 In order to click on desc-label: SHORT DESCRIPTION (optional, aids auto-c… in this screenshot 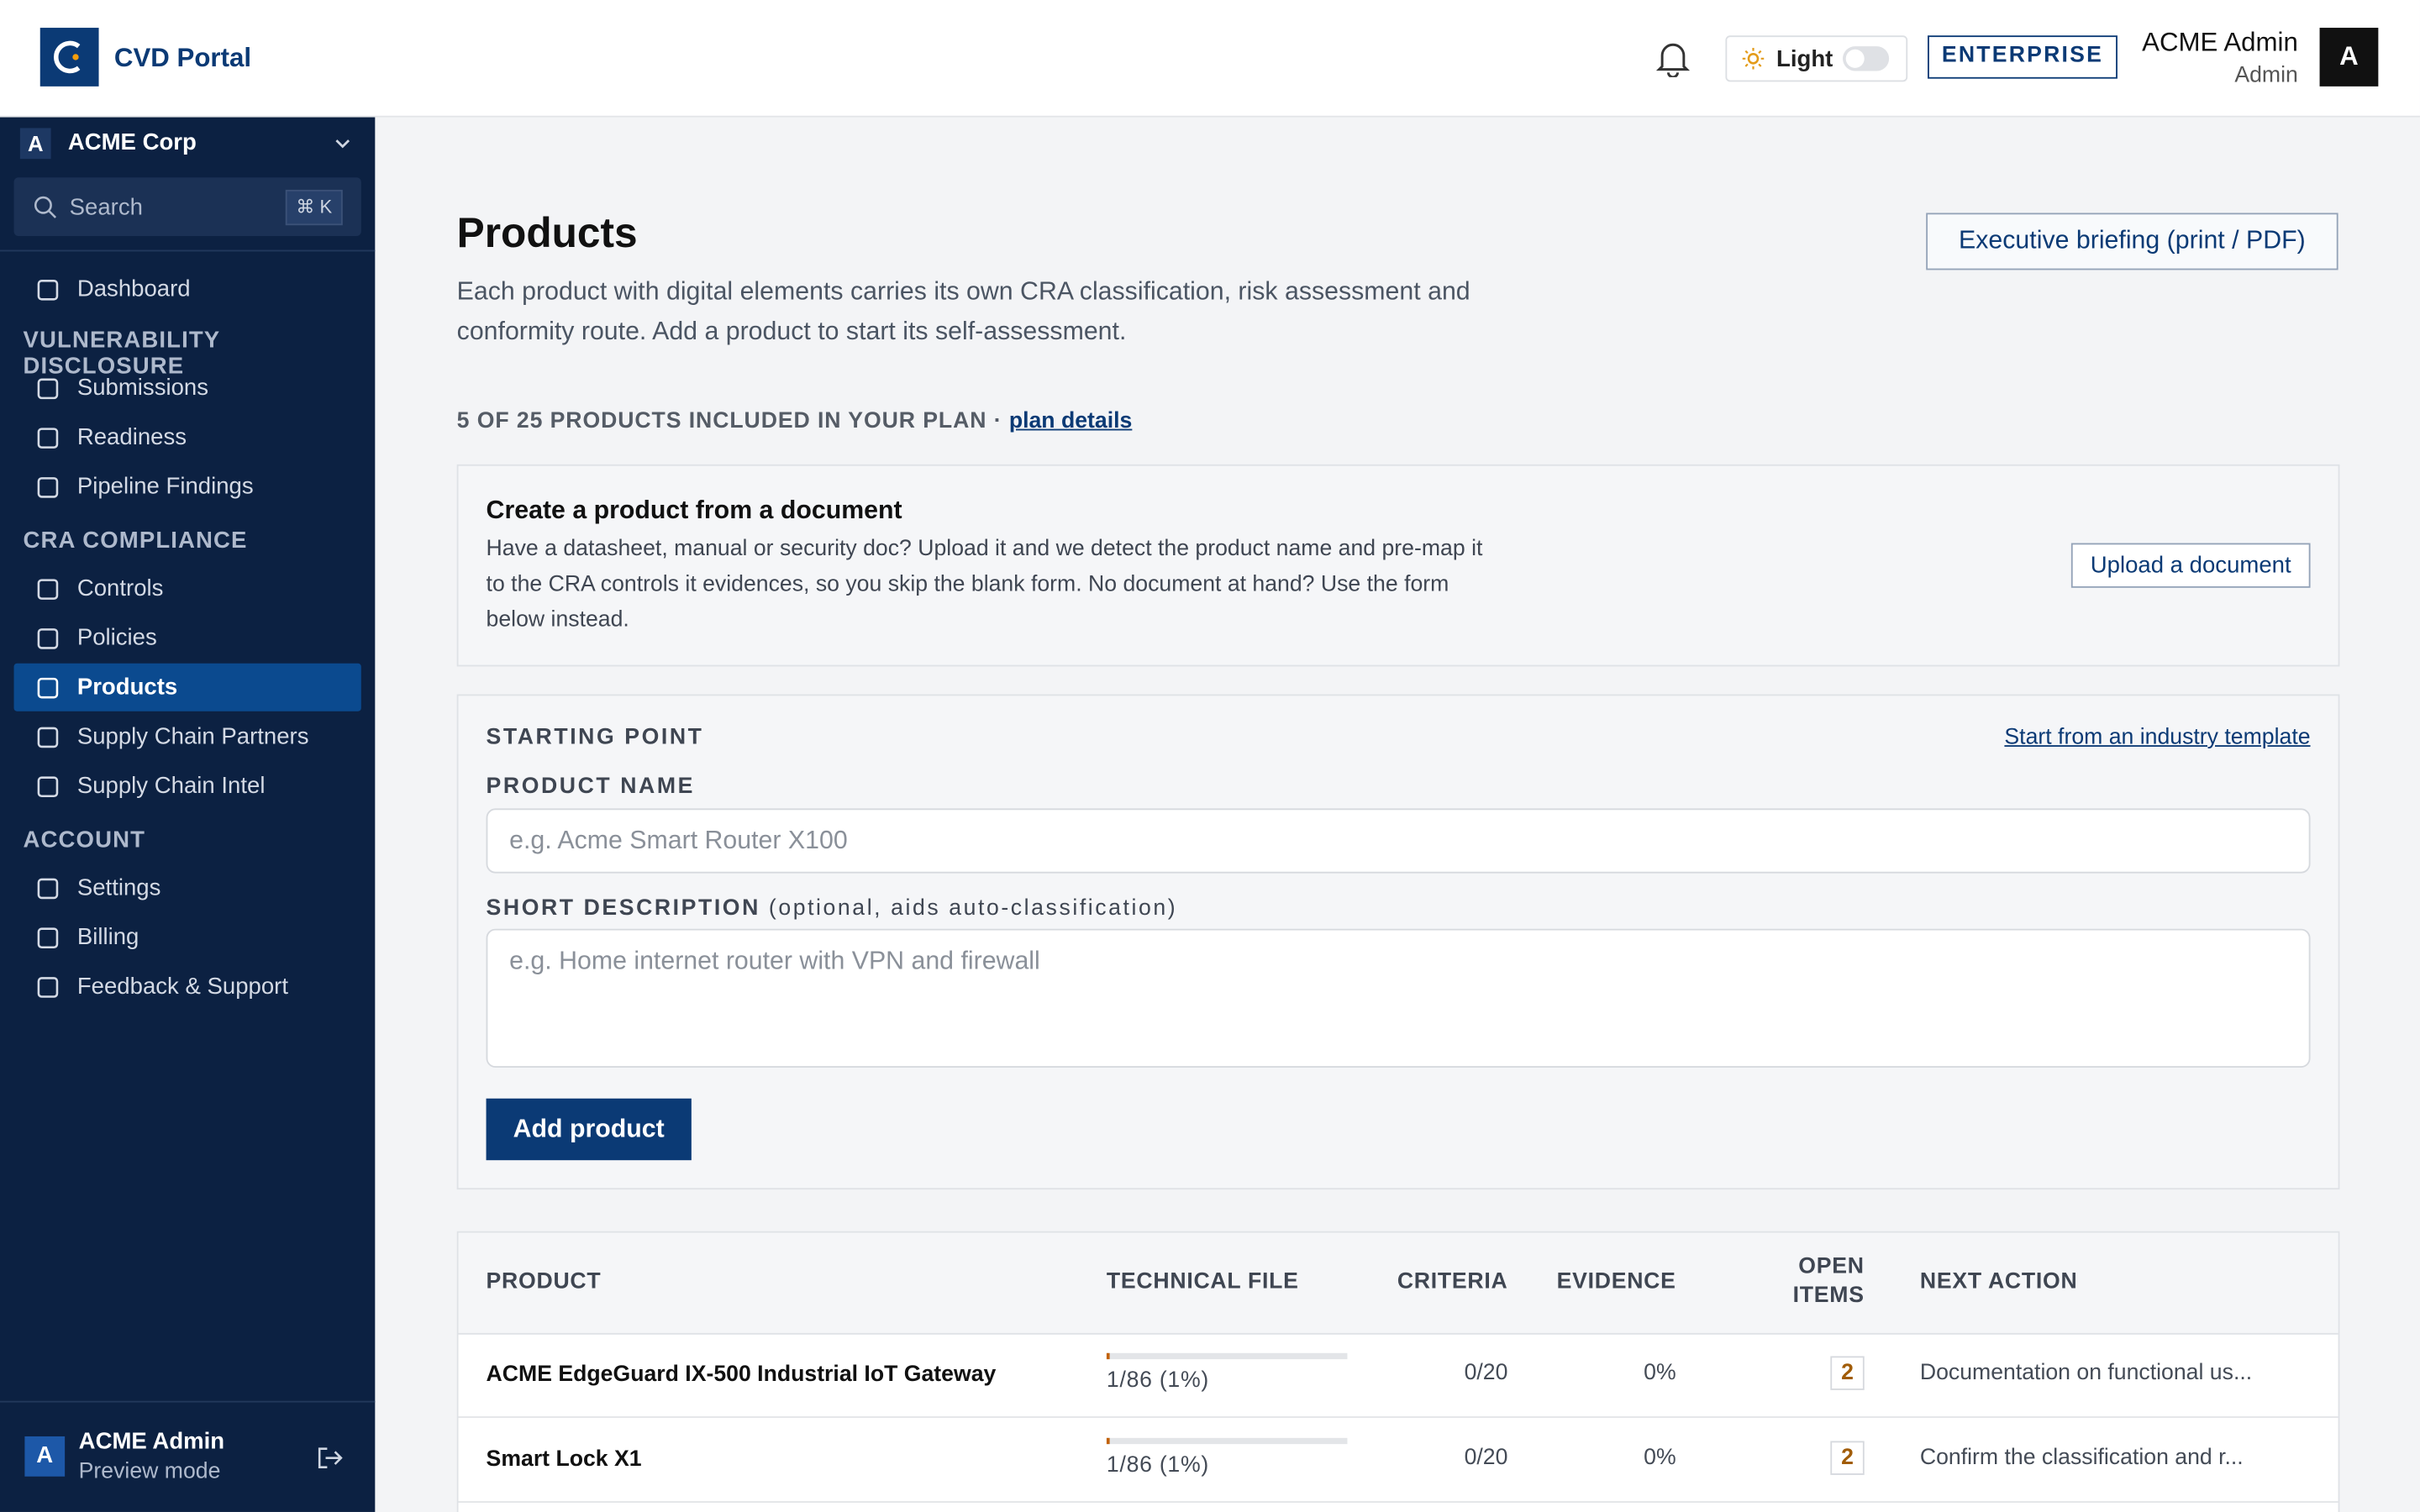, I will do `click(832, 908)`.